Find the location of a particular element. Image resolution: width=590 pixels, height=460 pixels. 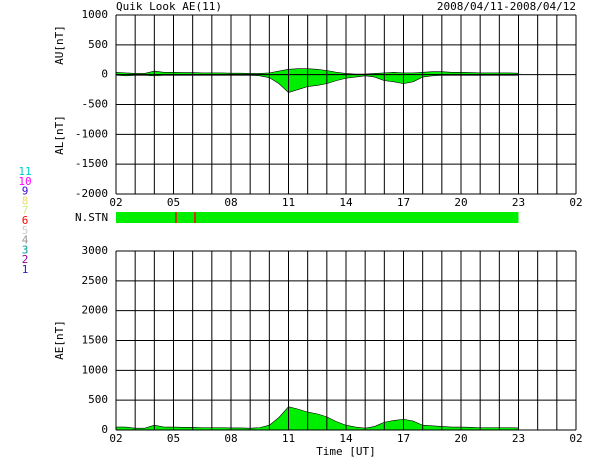

y-tick-label: -2000 is located at coordinates (91, 193).